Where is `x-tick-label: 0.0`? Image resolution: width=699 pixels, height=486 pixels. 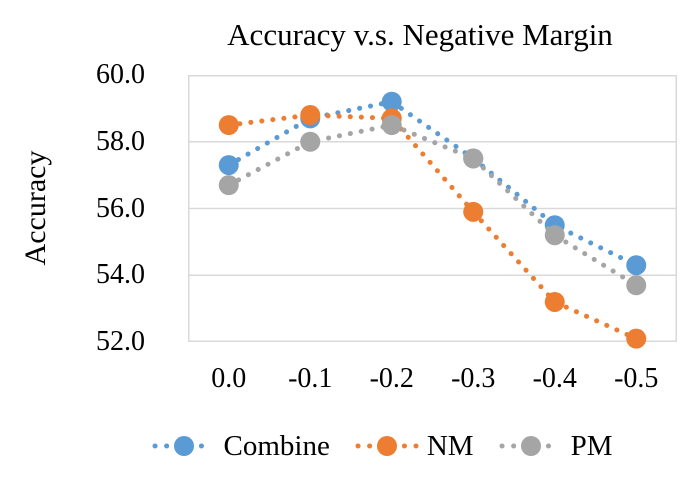 x-tick-label: 0.0 is located at coordinates (229, 378).